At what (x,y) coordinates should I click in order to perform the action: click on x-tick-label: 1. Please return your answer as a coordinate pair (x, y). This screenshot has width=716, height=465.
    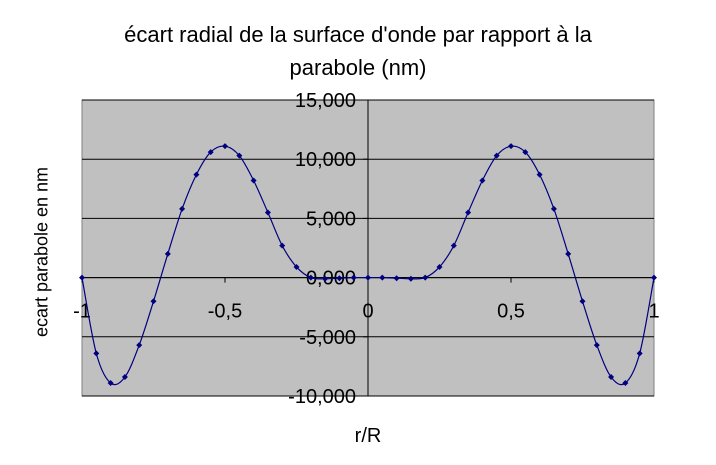
    Looking at the image, I should click on (653, 312).